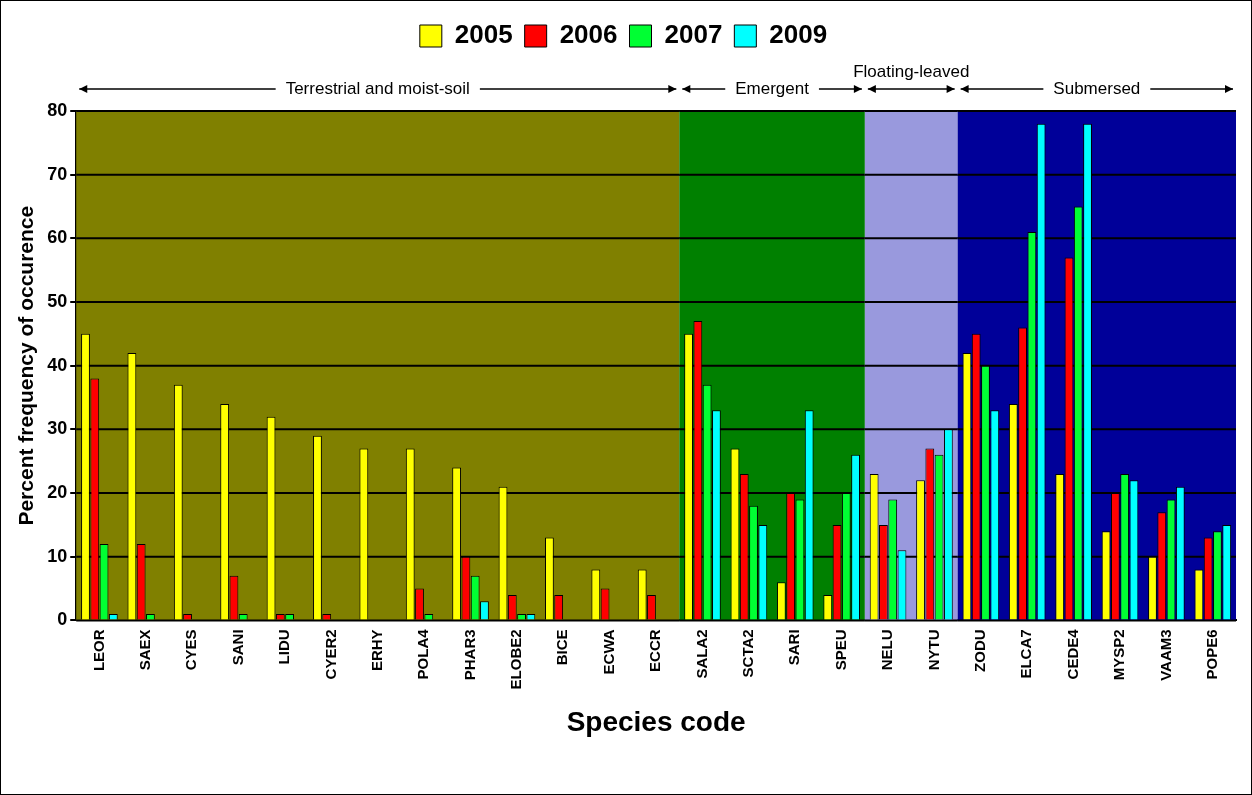 This screenshot has width=1252, height=795. Describe the element at coordinates (1165, 655) in the screenshot. I see `x-tick-label: VAAM3` at that location.